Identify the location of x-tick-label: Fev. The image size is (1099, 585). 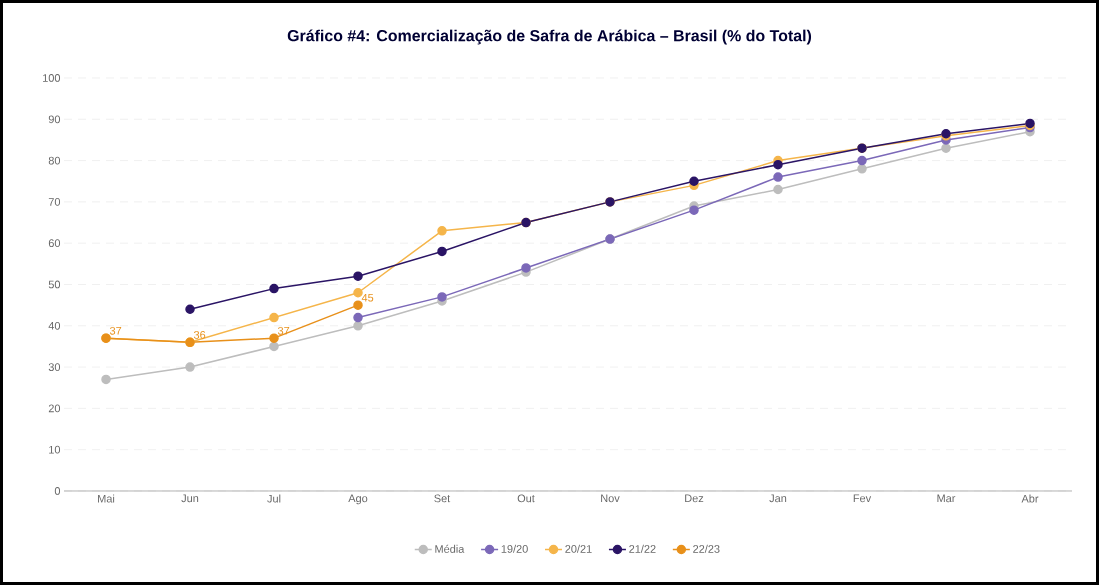
(862, 498).